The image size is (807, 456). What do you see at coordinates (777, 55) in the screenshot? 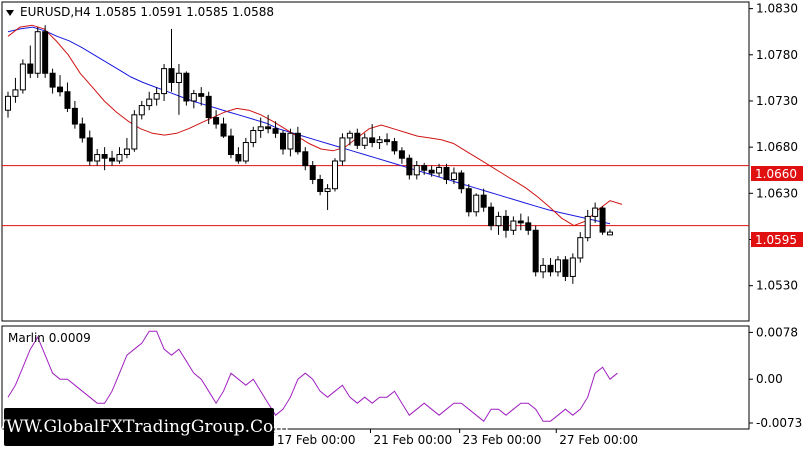
I see `price-tick-label: 1.0780` at bounding box center [777, 55].